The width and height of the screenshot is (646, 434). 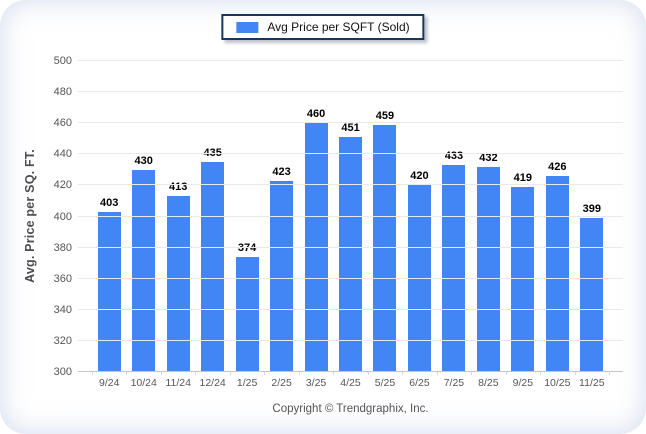 I want to click on bar-value-label: 433, so click(x=454, y=156).